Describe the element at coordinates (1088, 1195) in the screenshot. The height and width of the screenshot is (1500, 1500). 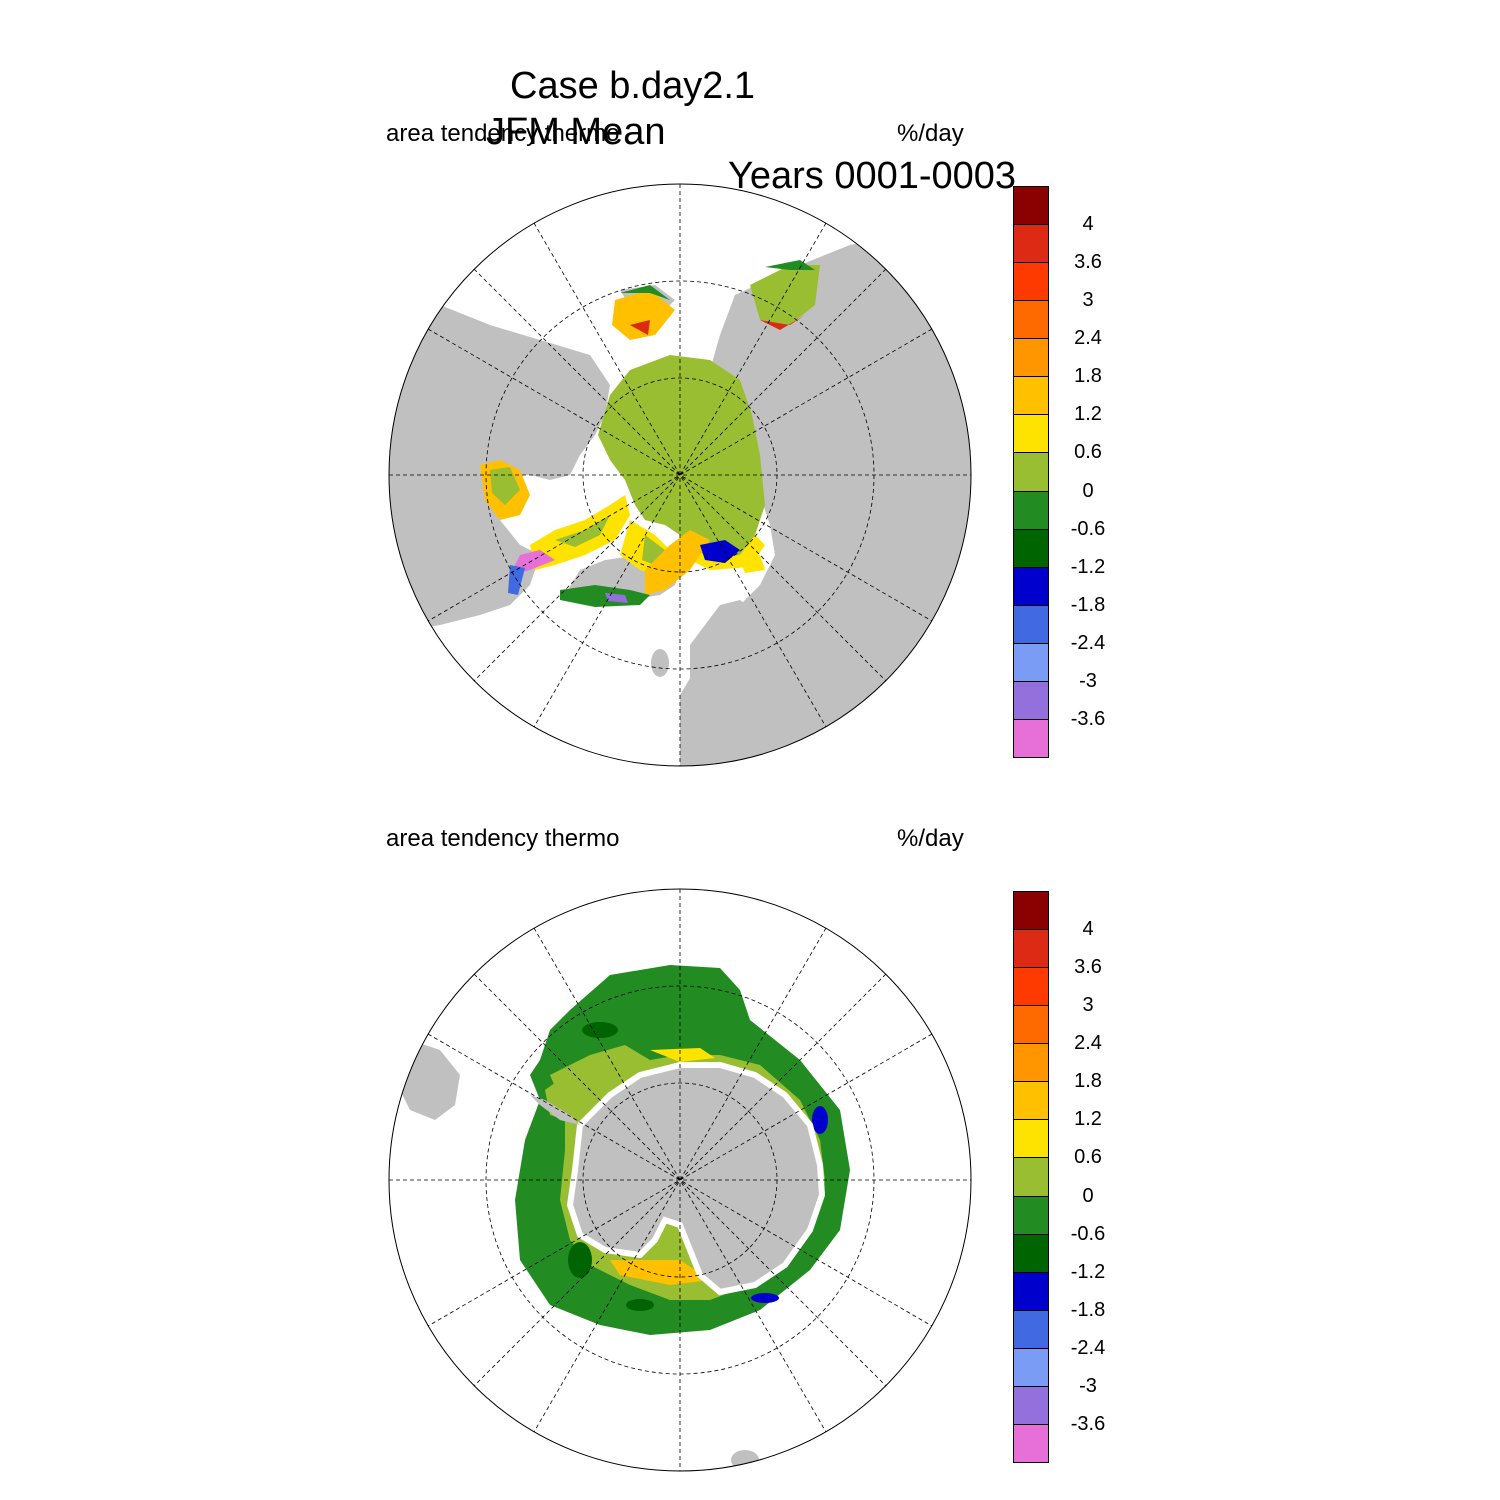
I see `south-colorbar-label: 0` at that location.